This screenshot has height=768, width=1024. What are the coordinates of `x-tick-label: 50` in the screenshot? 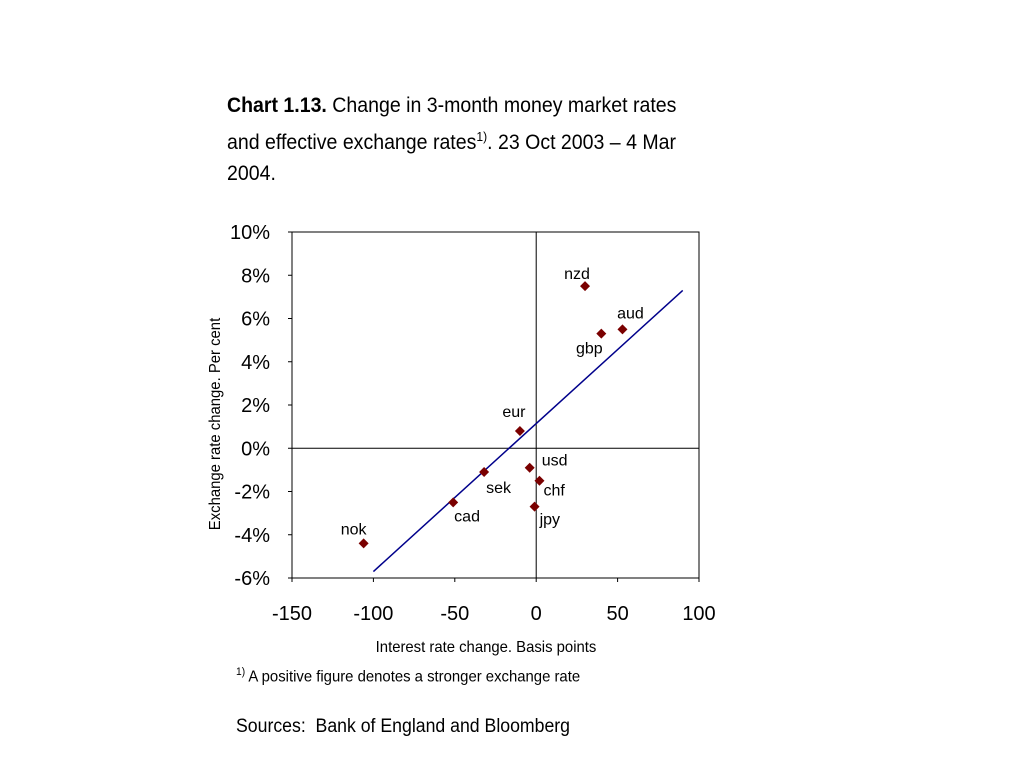 It's located at (617, 614).